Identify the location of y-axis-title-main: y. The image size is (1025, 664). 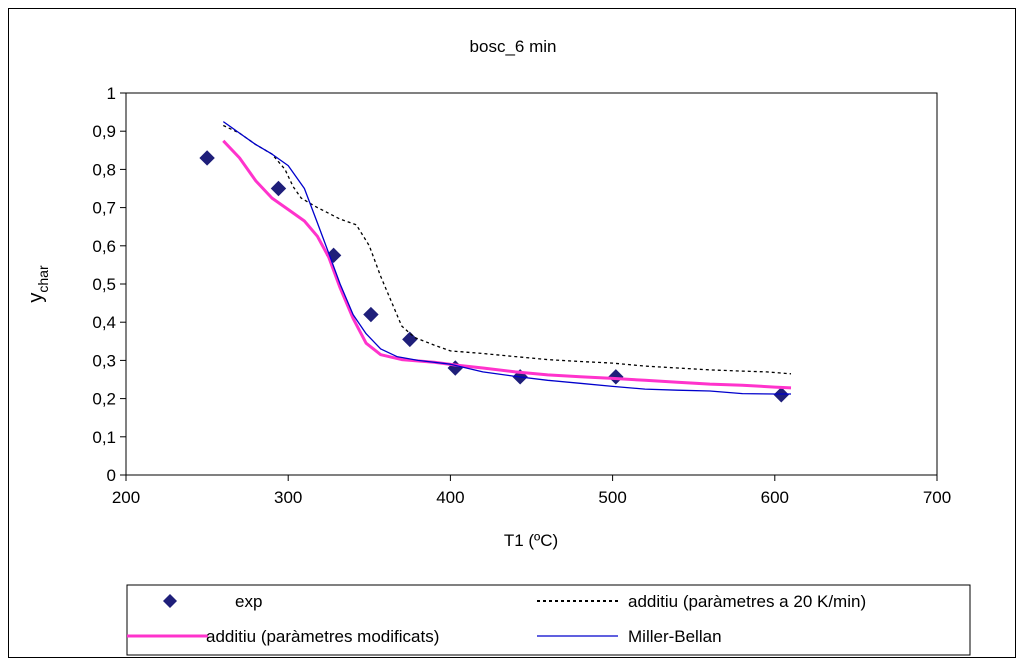
(36, 298).